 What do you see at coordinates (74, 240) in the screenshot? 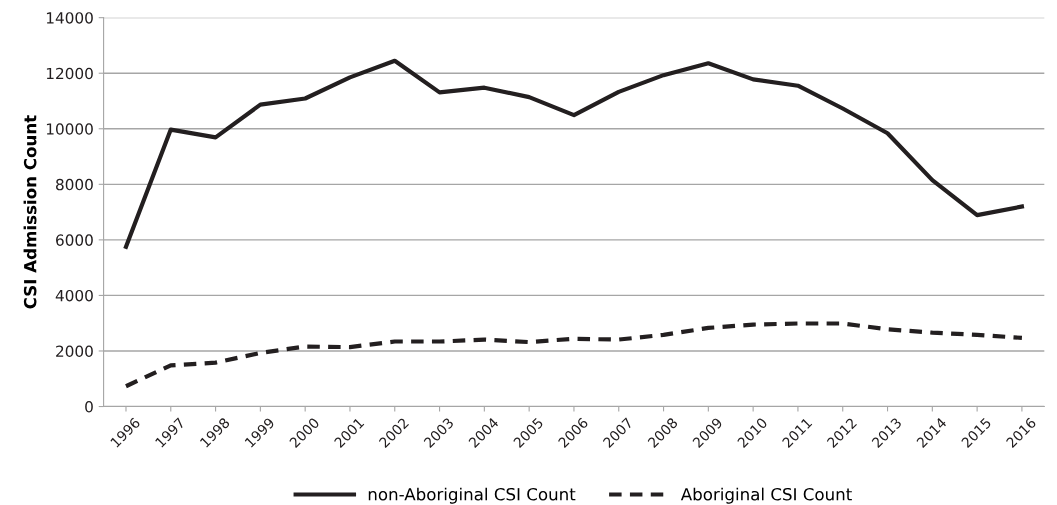
I see `y-tick-label: 6000` at bounding box center [74, 240].